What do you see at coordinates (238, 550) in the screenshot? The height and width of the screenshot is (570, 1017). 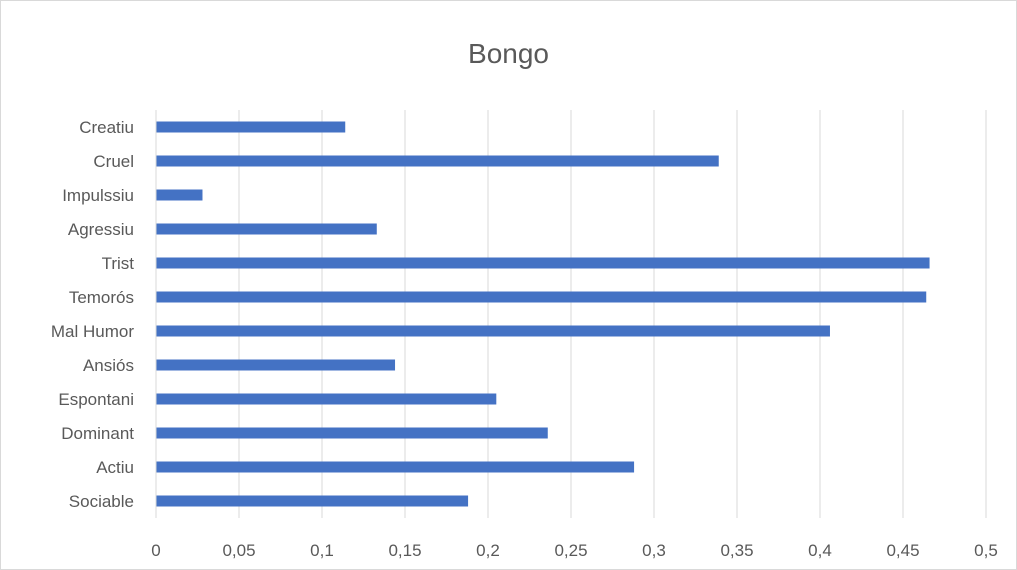 I see `x-tick-label: 0,05` at bounding box center [238, 550].